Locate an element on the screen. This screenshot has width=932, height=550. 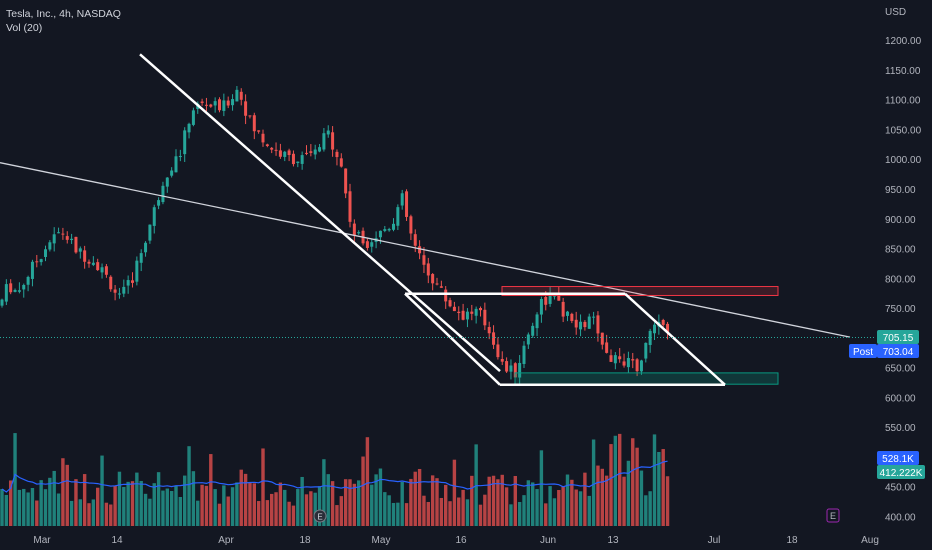
volume-indicator-label: Vol (20) is located at coordinates (24, 28).